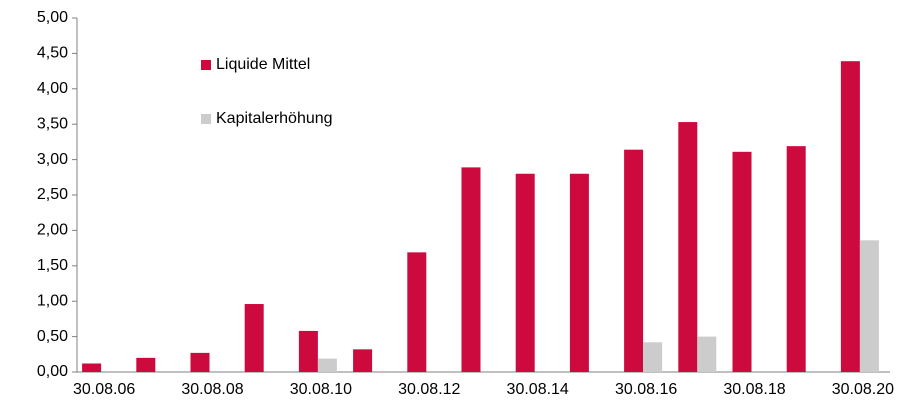  I want to click on y-tick-label: 1,50, so click(52, 265).